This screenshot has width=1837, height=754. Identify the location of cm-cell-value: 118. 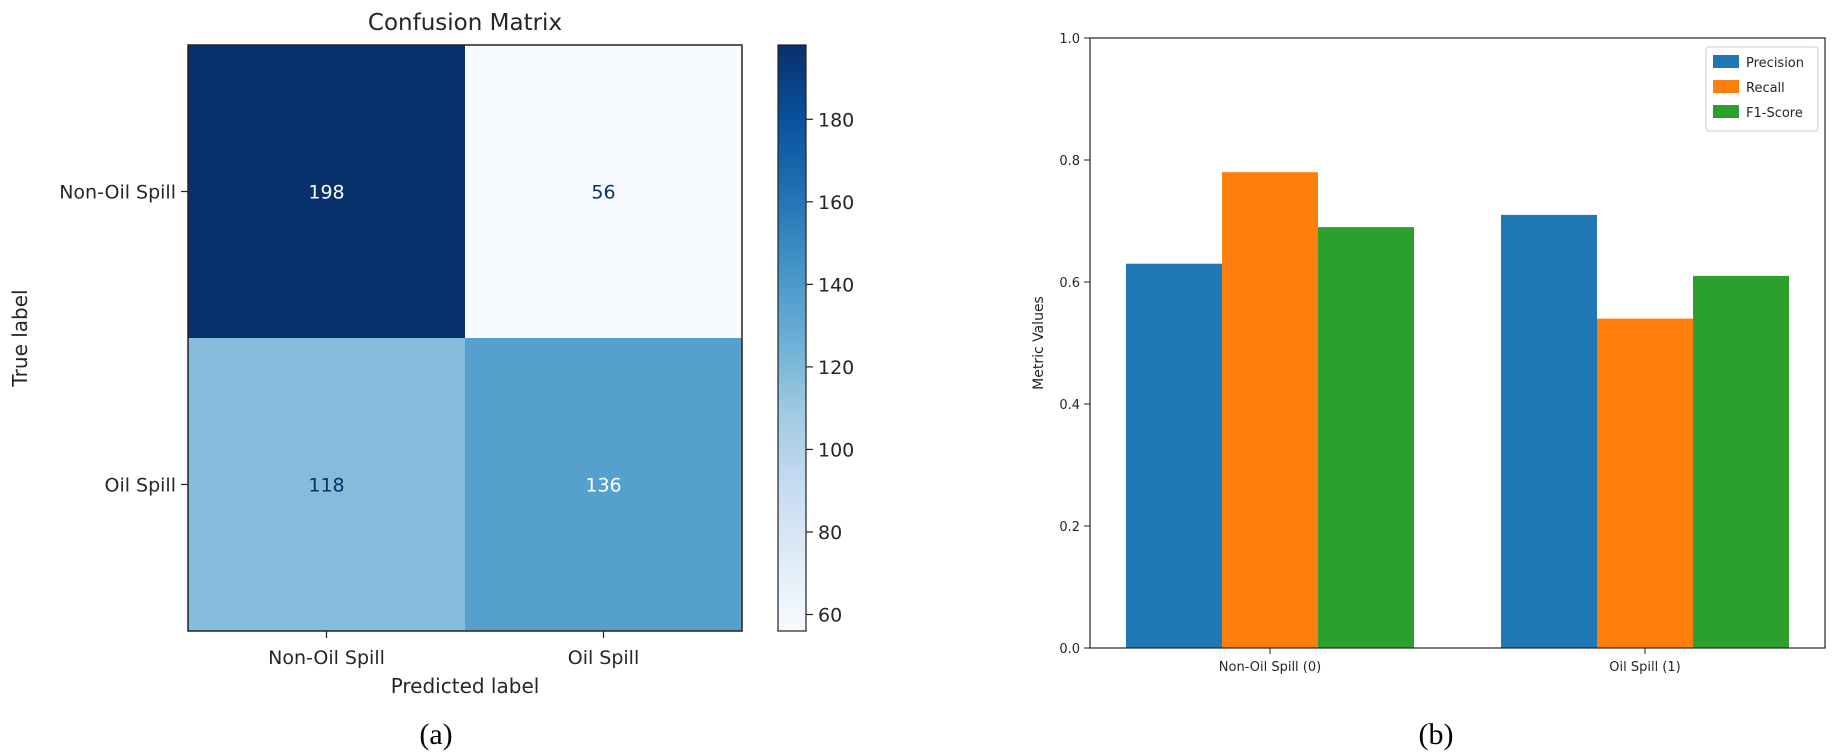
(326, 486).